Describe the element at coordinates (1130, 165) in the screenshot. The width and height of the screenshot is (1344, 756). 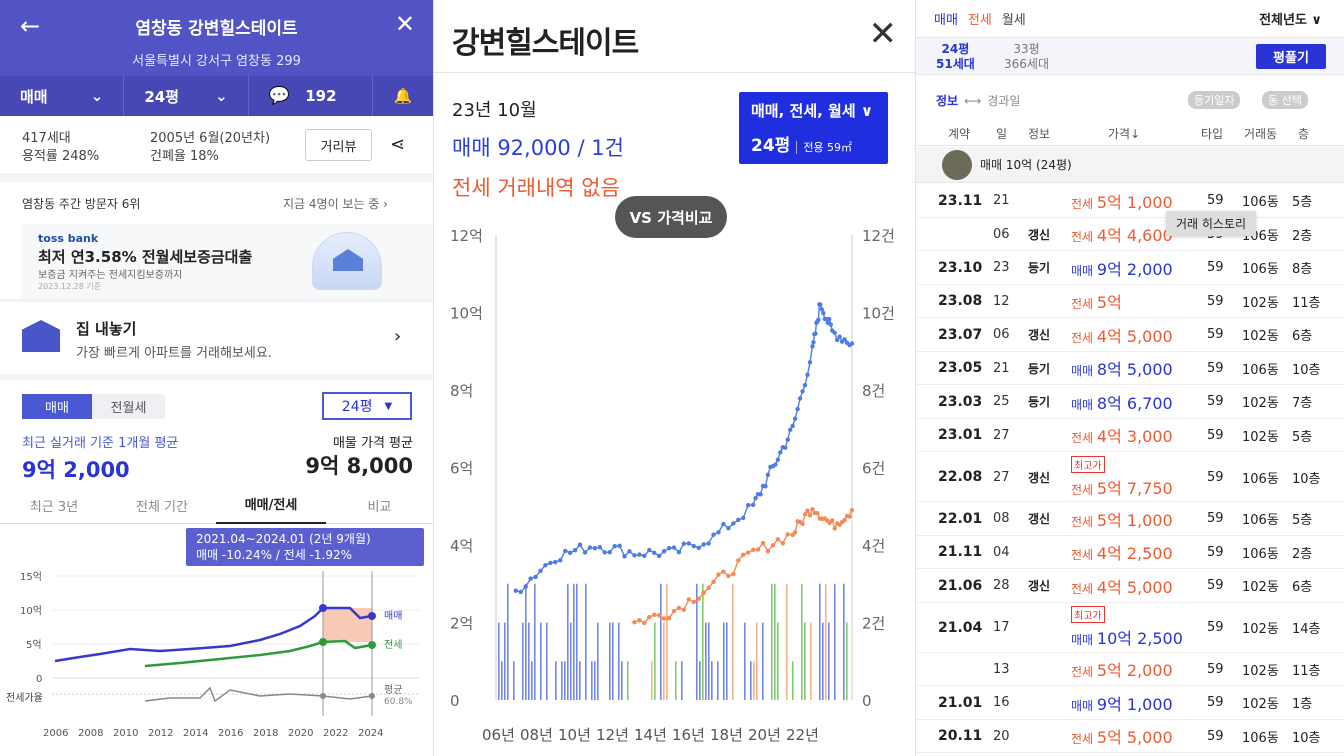
I see `listing-notice: 매매 10억 (24평)` at that location.